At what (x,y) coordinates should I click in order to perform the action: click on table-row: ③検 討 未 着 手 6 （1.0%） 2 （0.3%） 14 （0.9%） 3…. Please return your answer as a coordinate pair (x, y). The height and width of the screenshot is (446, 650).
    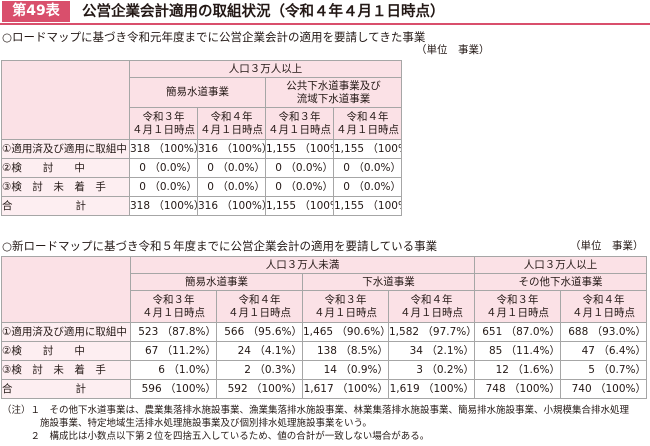
    Looking at the image, I should click on (324, 370).